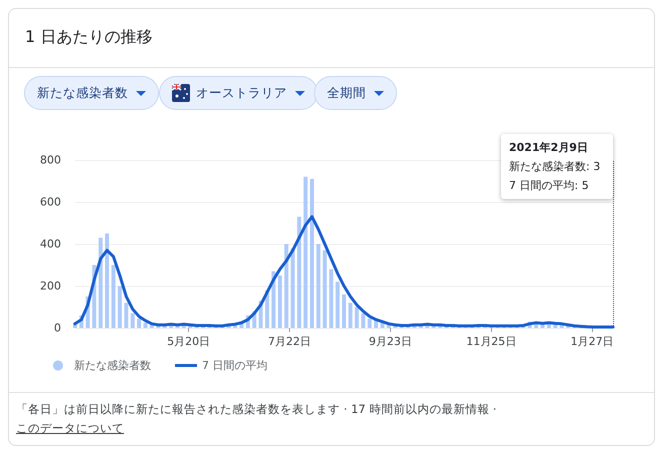  What do you see at coordinates (50, 286) in the screenshot?
I see `y-tick-label: 200` at bounding box center [50, 286].